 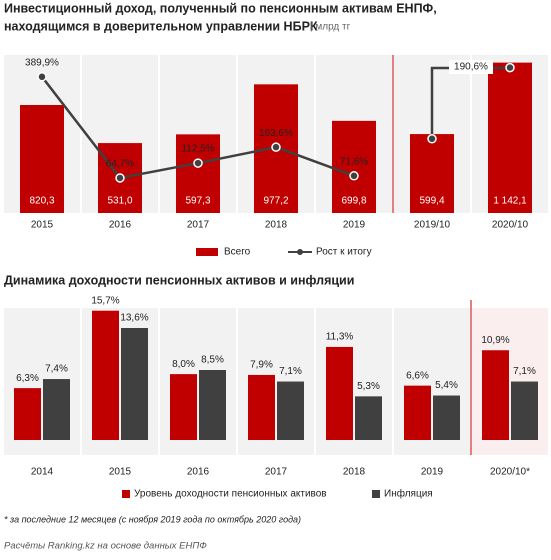 I want to click on x-tick-label: 2020/10*, so click(x=510, y=472).